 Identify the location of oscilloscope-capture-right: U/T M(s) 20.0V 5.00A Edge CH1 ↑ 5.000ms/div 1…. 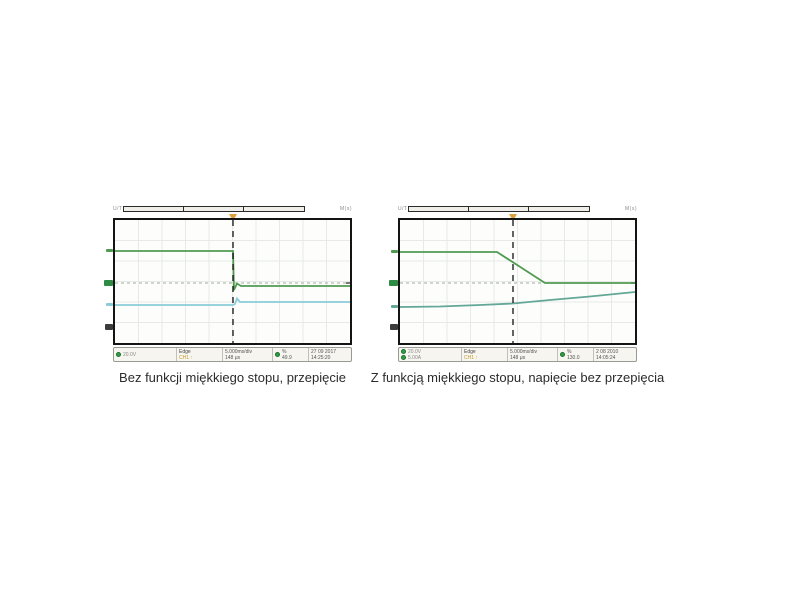
(517, 298).